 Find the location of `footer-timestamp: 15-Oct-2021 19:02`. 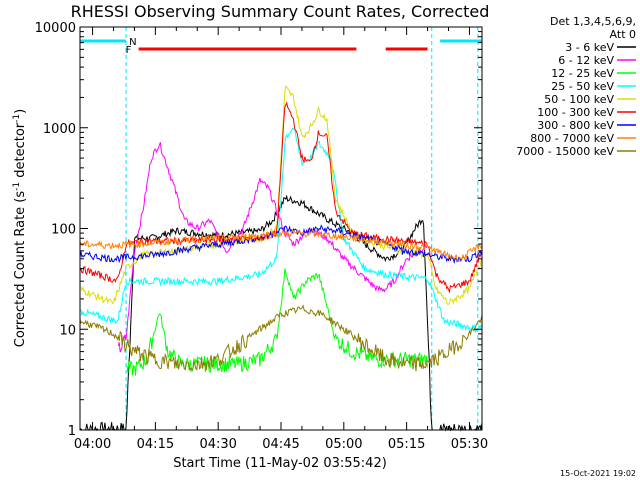

footer-timestamp: 15-Oct-2021 19:02 is located at coordinates (598, 473).